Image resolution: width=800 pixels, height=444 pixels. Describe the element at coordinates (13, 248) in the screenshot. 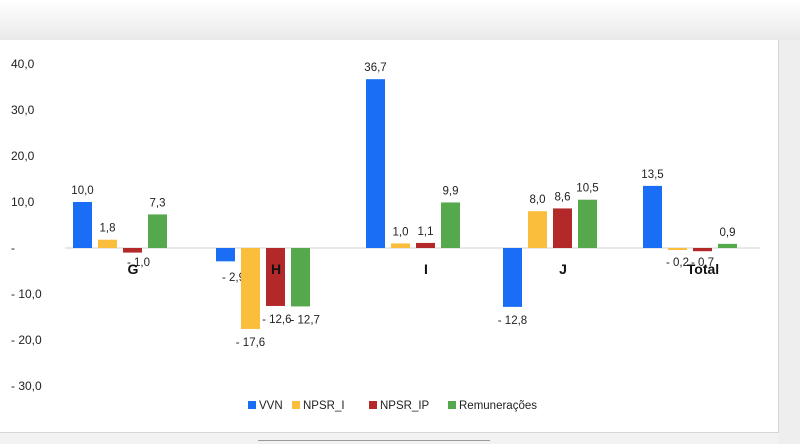

I see `y-tick-label: -` at that location.